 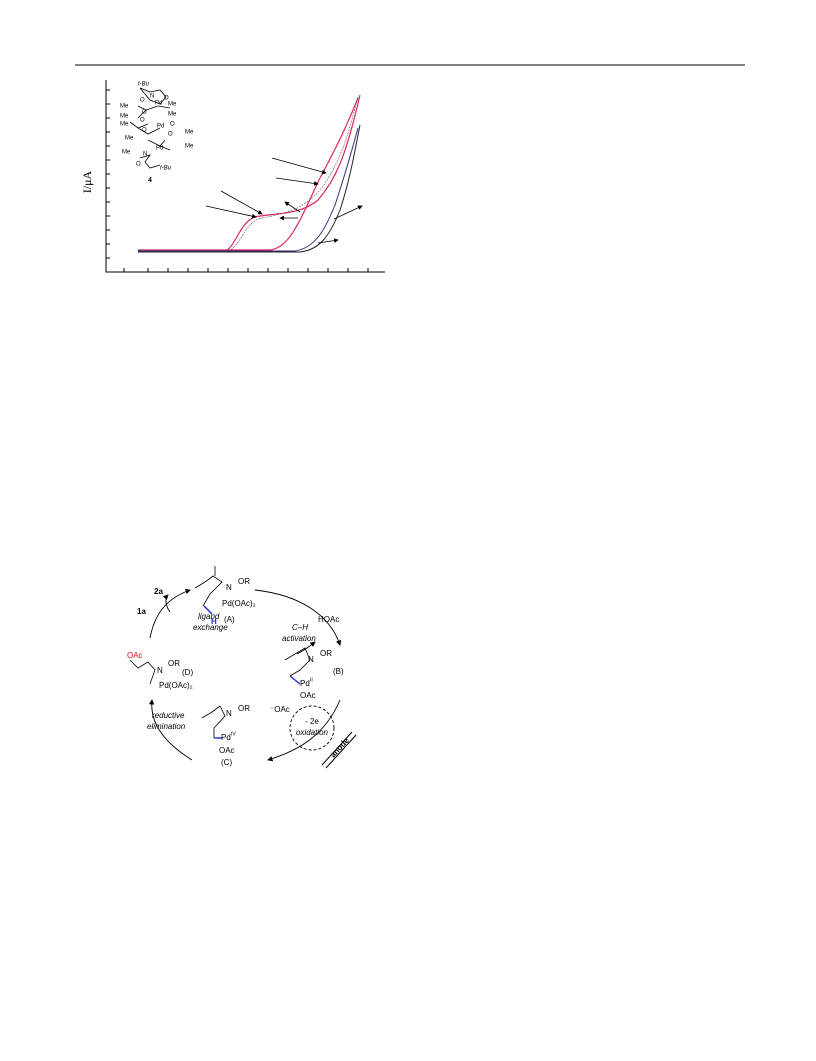 What do you see at coordinates (284, 200) in the screenshot?
I see `arrows` at bounding box center [284, 200].